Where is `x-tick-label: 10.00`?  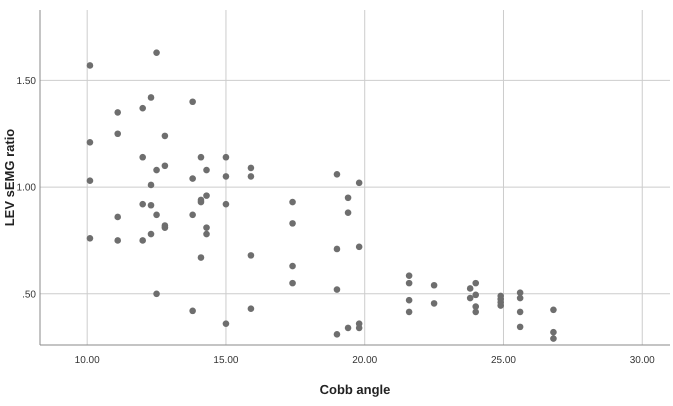
x-tick-label: 10.00 is located at coordinates (87, 360).